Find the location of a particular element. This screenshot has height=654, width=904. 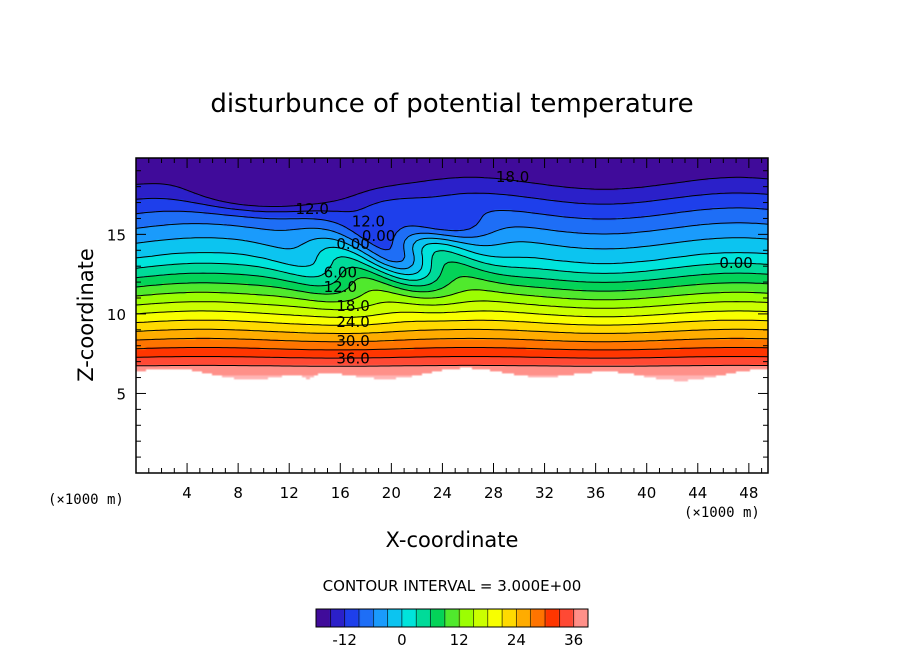

colorbar-tick-label: 0 is located at coordinates (402, 640).